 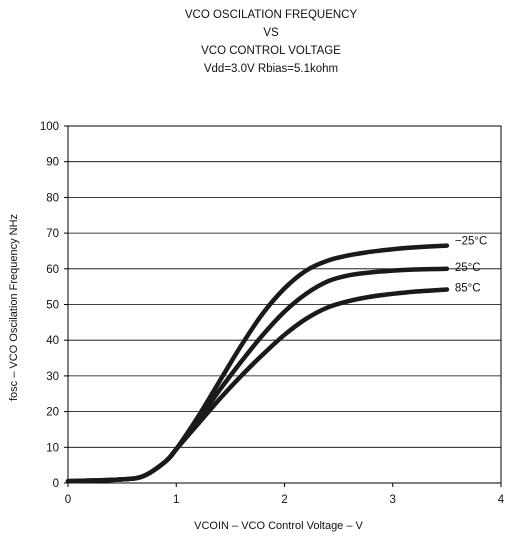 What do you see at coordinates (271, 69) in the screenshot?
I see `title-line-4: Vdd=3.0V Rbias=5.1kohm` at bounding box center [271, 69].